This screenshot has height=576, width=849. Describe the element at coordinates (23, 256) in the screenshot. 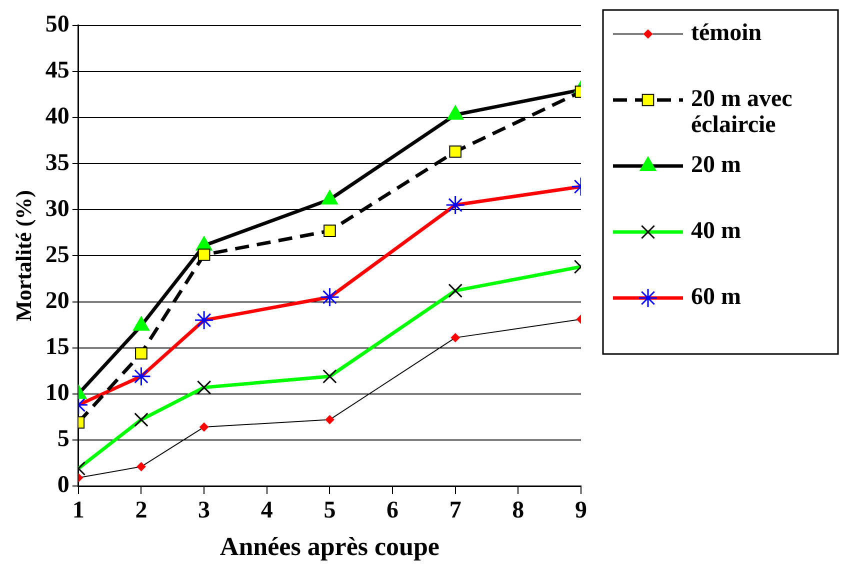

I see `y-axis-title: Mortalité (%)` at that location.